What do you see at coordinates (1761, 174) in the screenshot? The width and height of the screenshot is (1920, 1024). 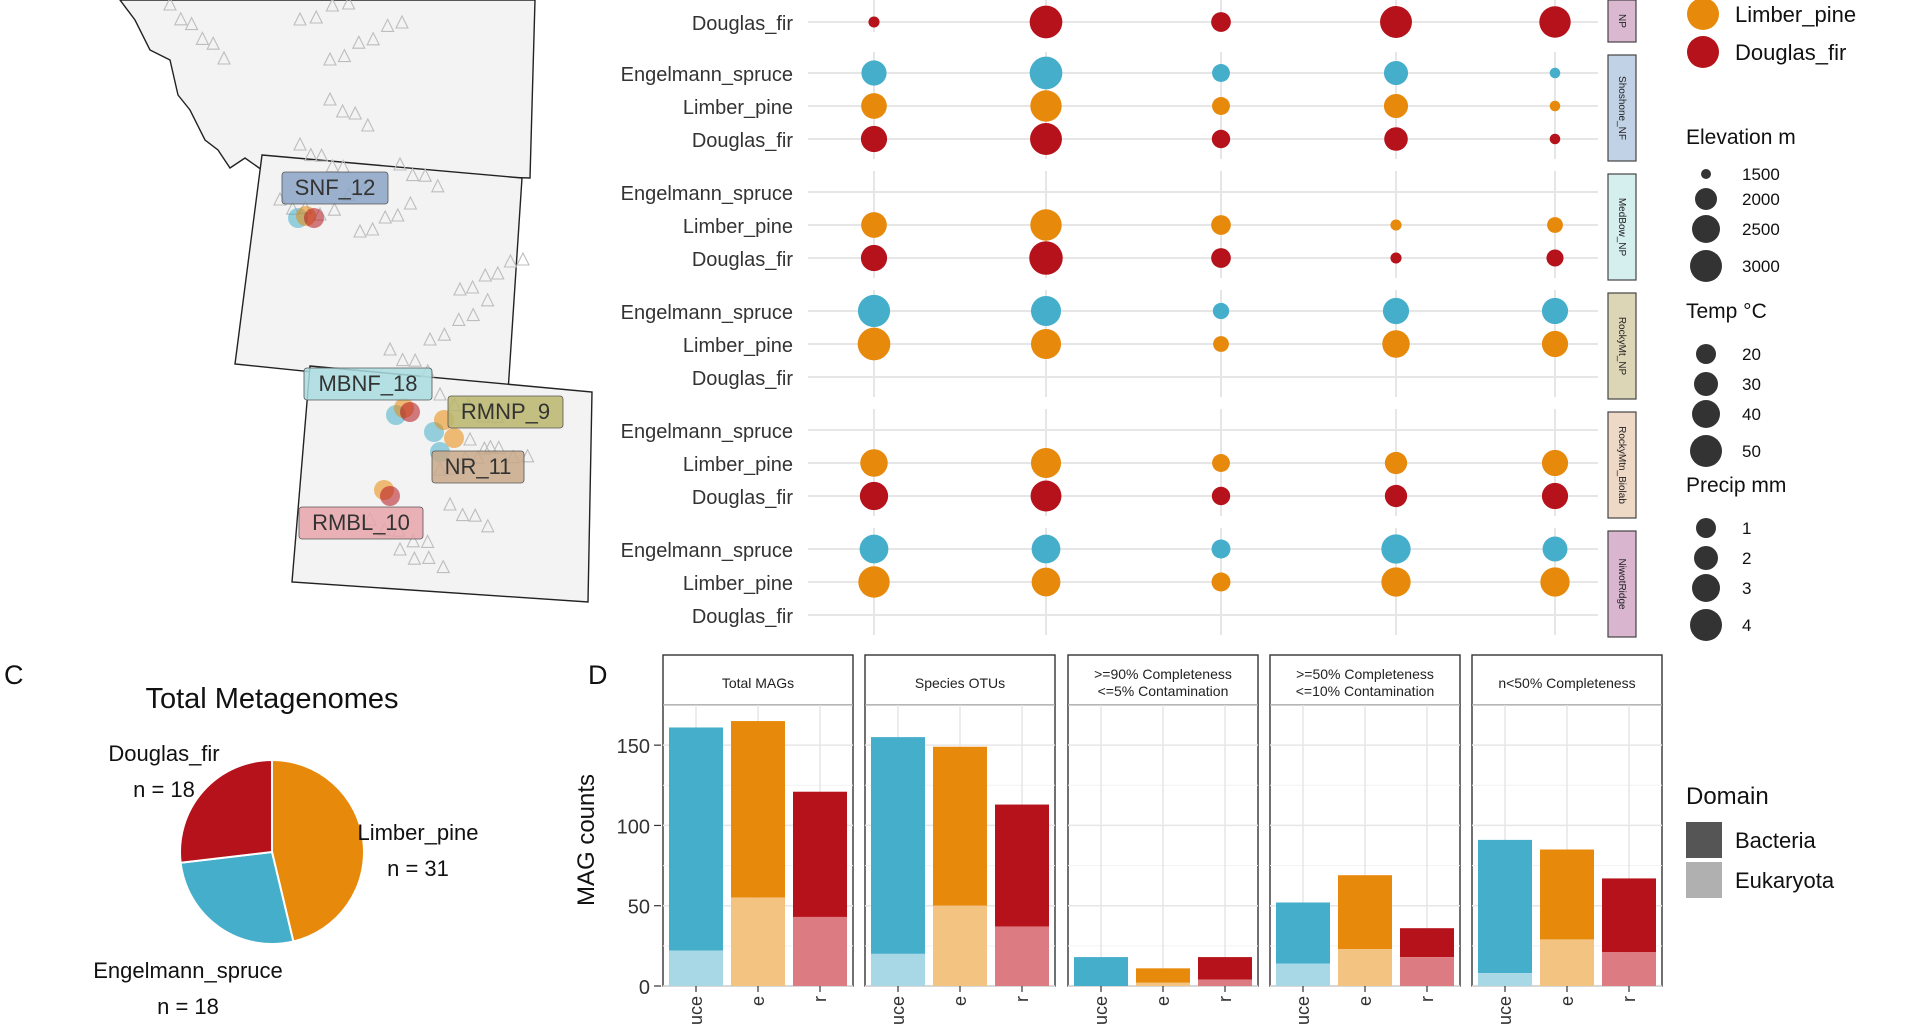 I see `size-legend-label: 1500` at bounding box center [1761, 174].